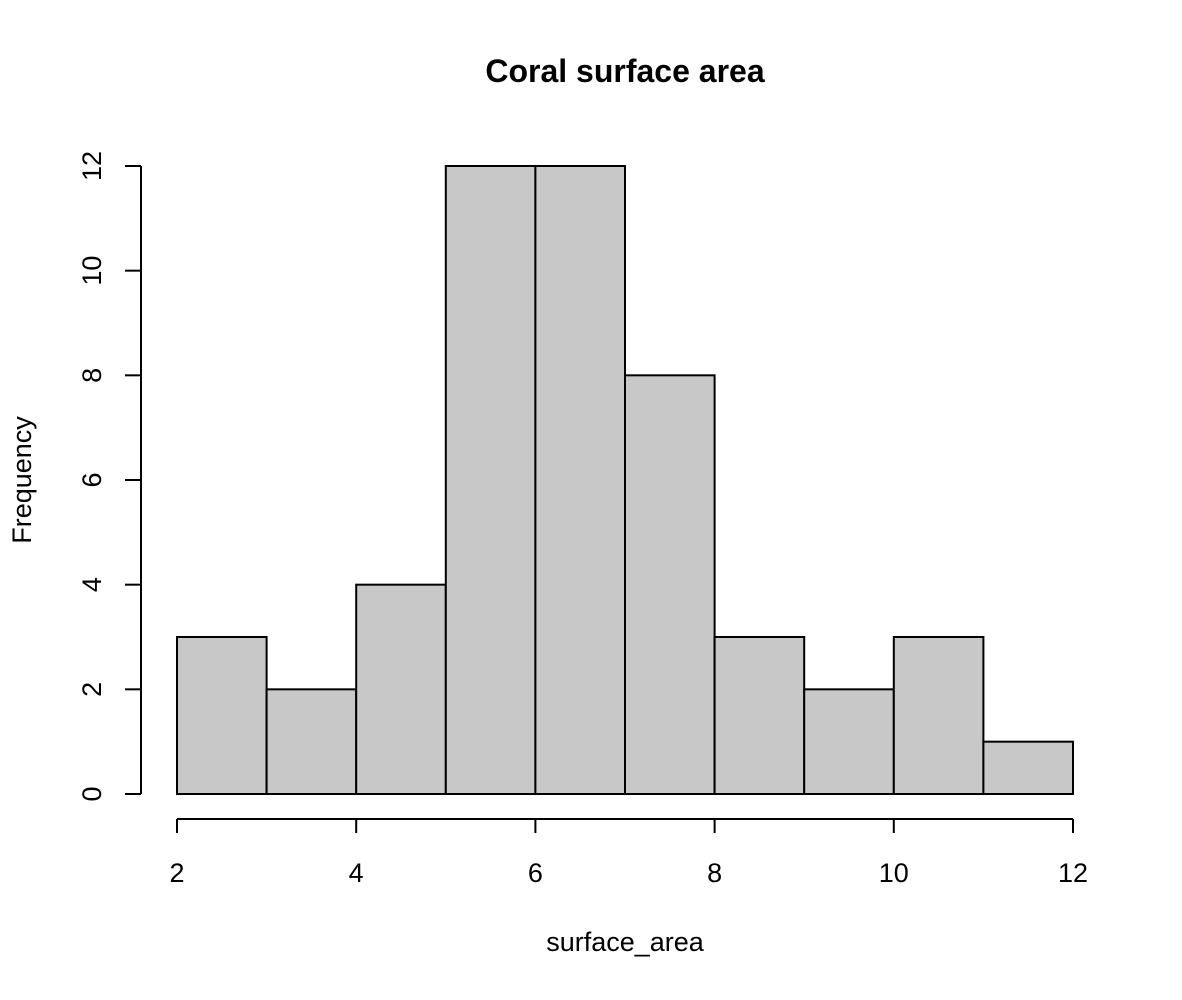 The height and width of the screenshot is (1000, 1182). I want to click on chart-title: Coral surface area, so click(624, 71).